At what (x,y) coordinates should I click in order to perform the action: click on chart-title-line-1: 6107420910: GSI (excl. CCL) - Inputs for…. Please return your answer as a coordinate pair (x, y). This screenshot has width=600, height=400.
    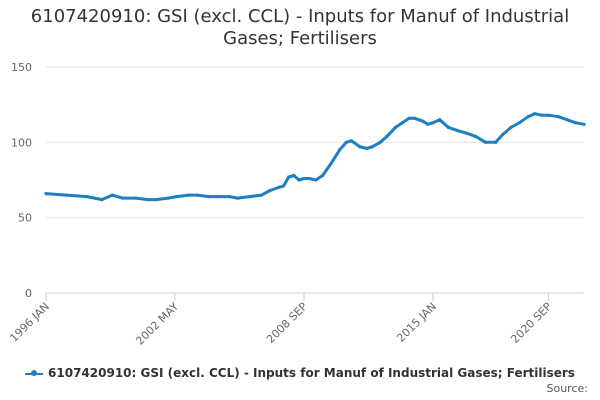
    Looking at the image, I should click on (300, 16).